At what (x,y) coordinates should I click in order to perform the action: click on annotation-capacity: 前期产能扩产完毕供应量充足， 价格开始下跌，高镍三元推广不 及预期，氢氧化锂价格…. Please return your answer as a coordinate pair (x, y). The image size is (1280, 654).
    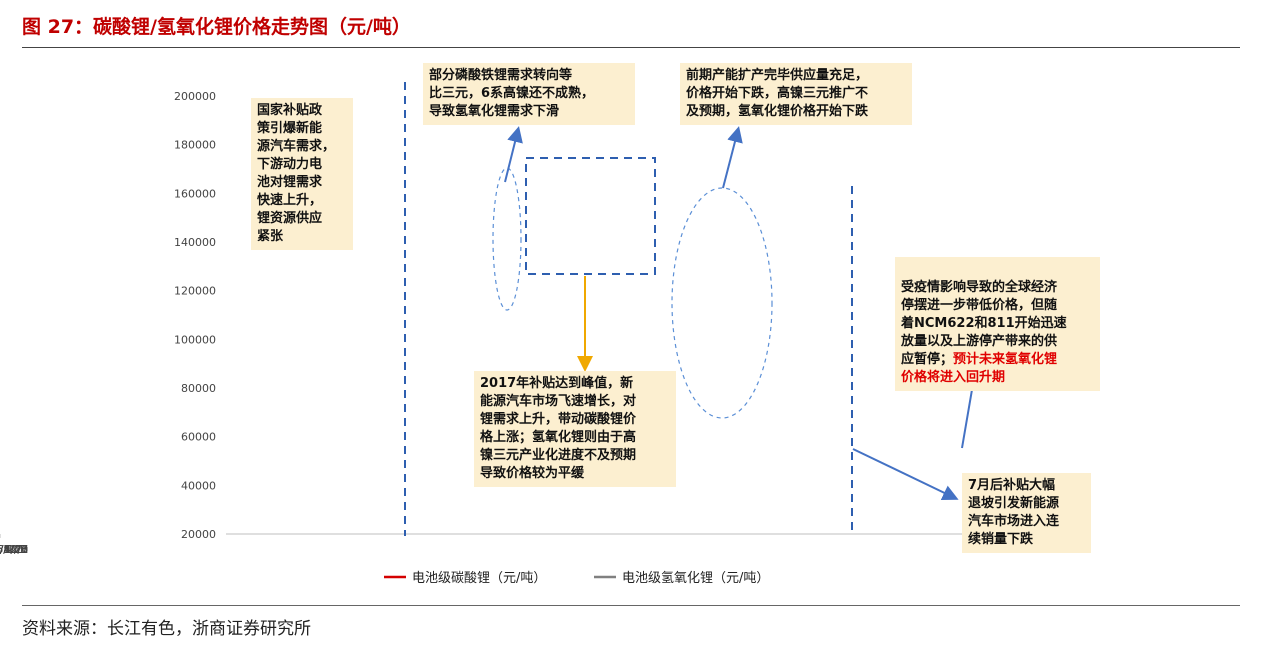
    Looking at the image, I should click on (796, 94).